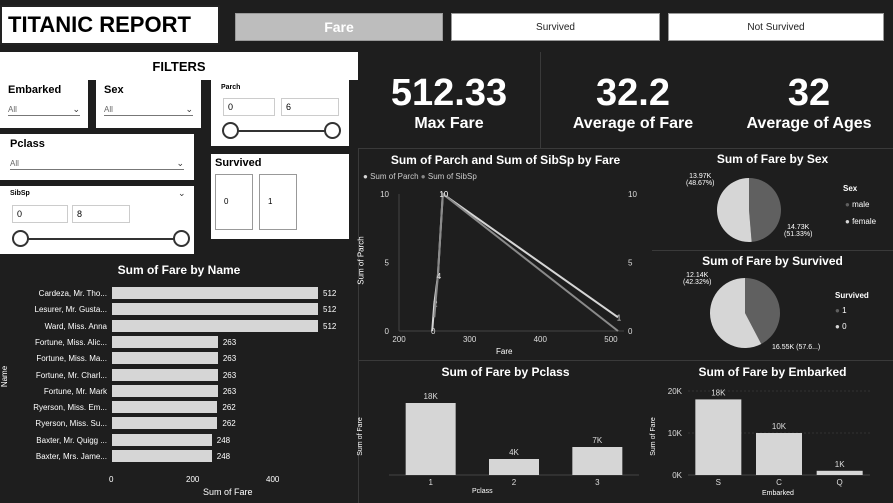 Image resolution: width=893 pixels, height=503 pixels. What do you see at coordinates (181, 238) in the screenshot?
I see `sibsp-slider-max-handle` at bounding box center [181, 238].